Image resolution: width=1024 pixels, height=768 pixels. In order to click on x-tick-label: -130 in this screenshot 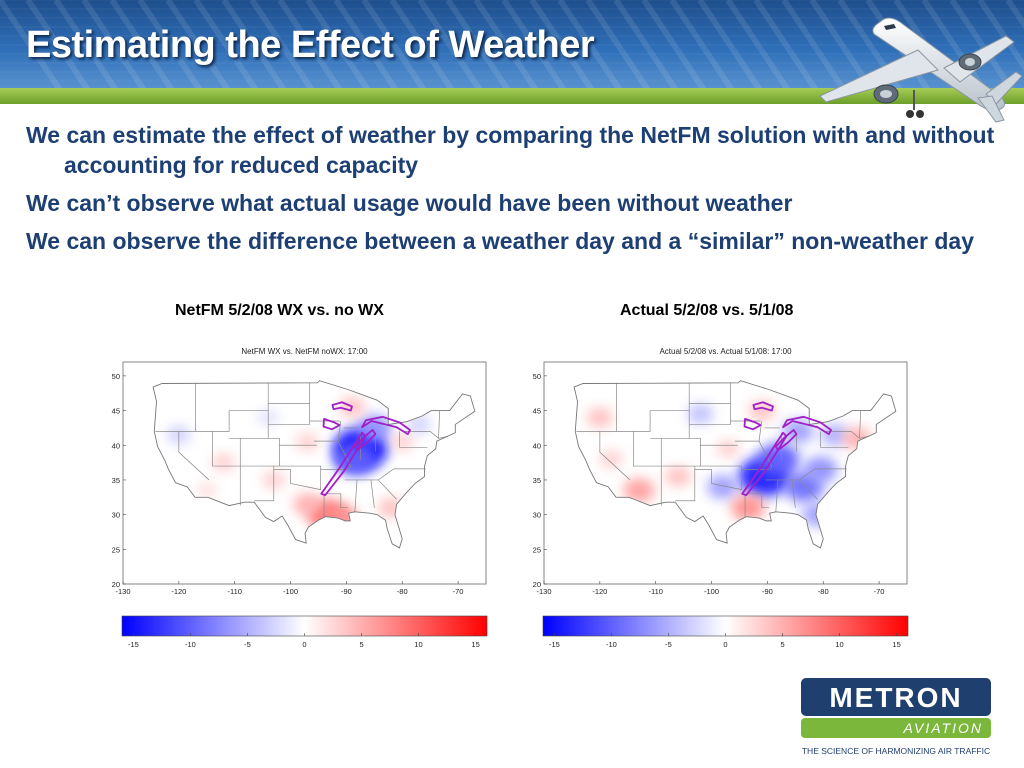, I will do `click(543, 591)`.